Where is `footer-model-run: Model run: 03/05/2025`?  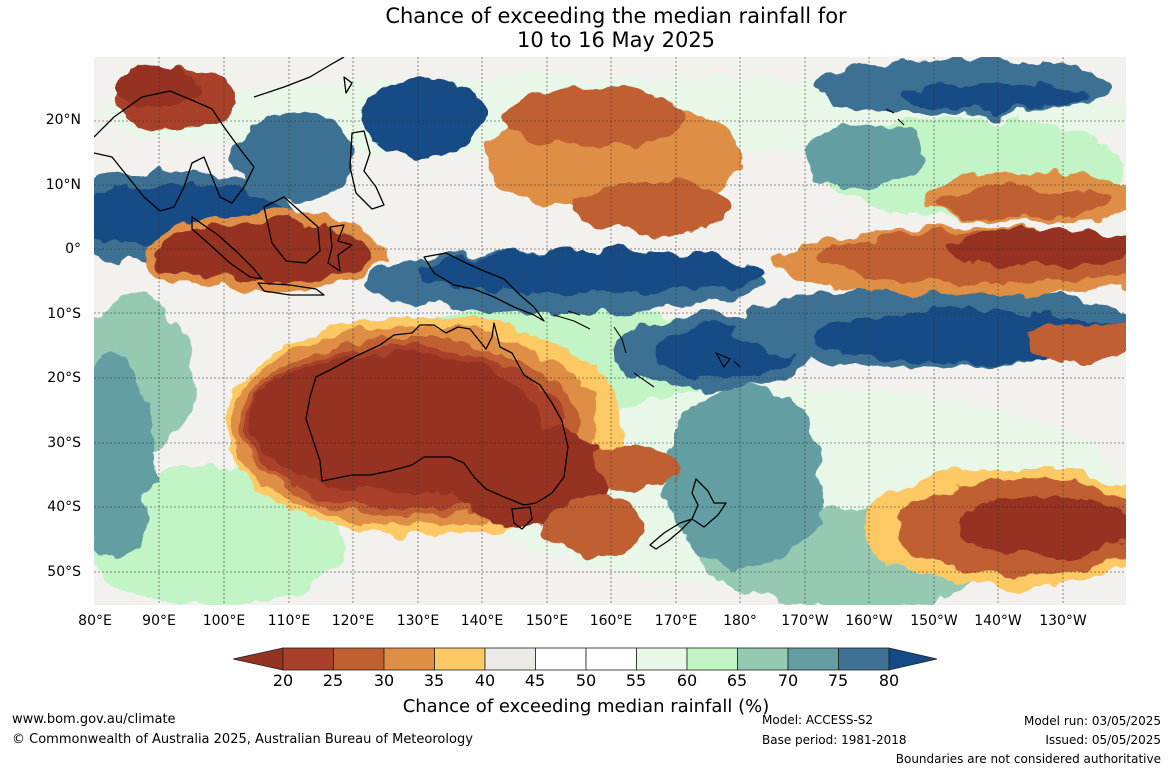
footer-model-run: Model run: 03/05/2025 is located at coordinates (1092, 721).